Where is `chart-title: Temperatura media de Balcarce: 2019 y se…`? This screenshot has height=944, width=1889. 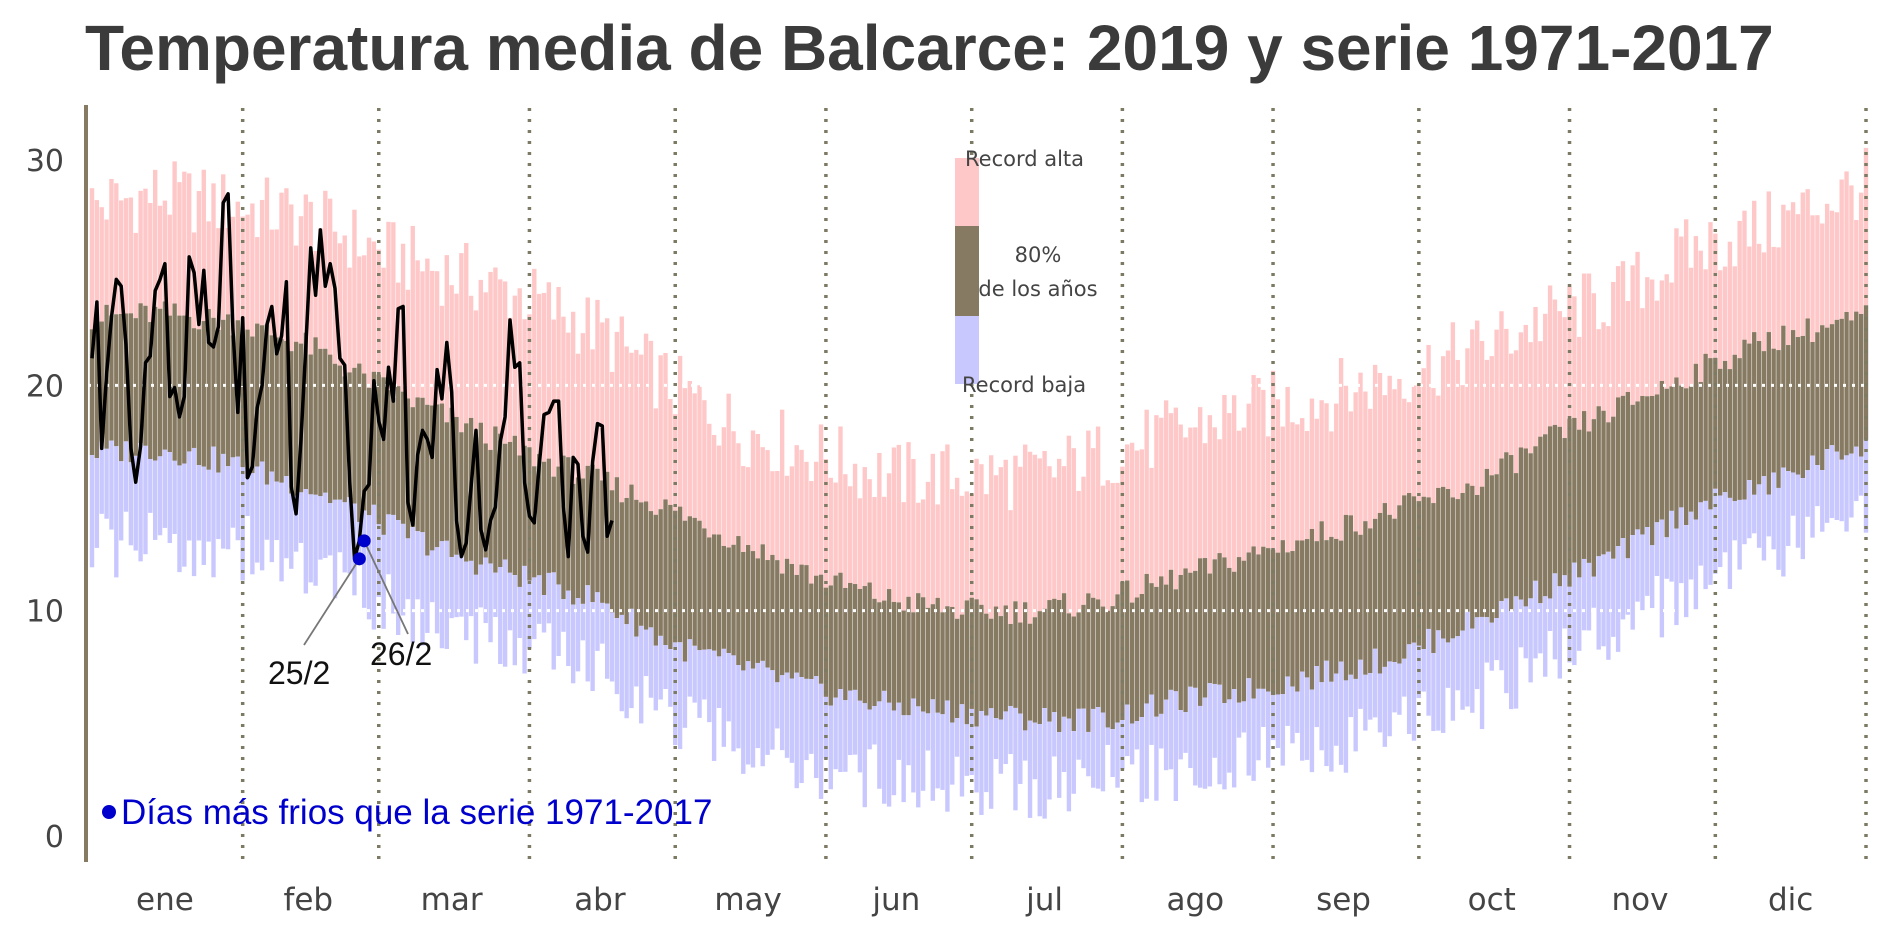
chart-title: Temperatura media de Balcarce: 2019 y se… is located at coordinates (929, 48).